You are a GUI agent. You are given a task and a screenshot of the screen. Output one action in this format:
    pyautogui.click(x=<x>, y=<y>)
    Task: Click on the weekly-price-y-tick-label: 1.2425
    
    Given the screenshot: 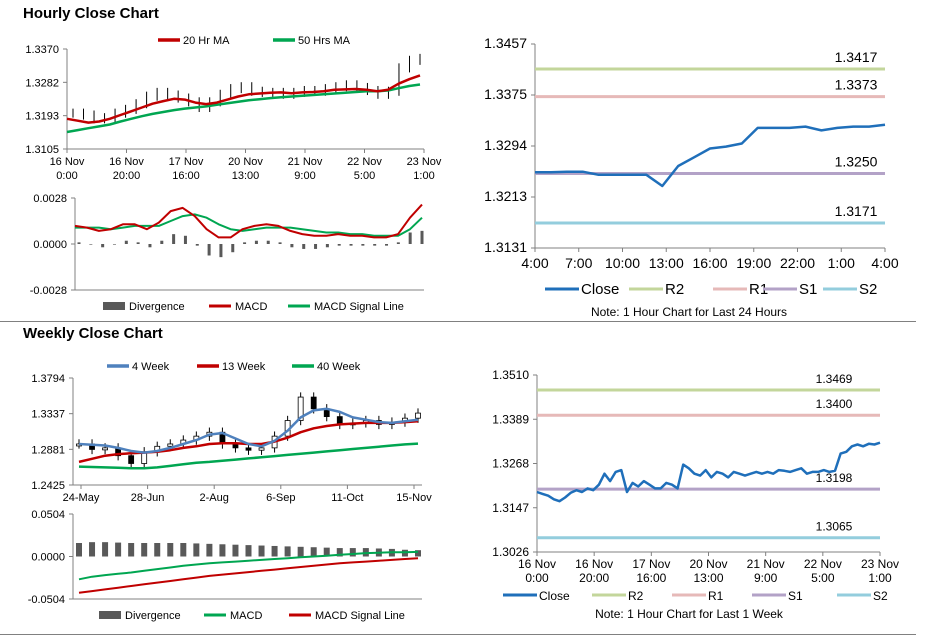 What is the action you would take?
    pyautogui.click(x=48, y=486)
    